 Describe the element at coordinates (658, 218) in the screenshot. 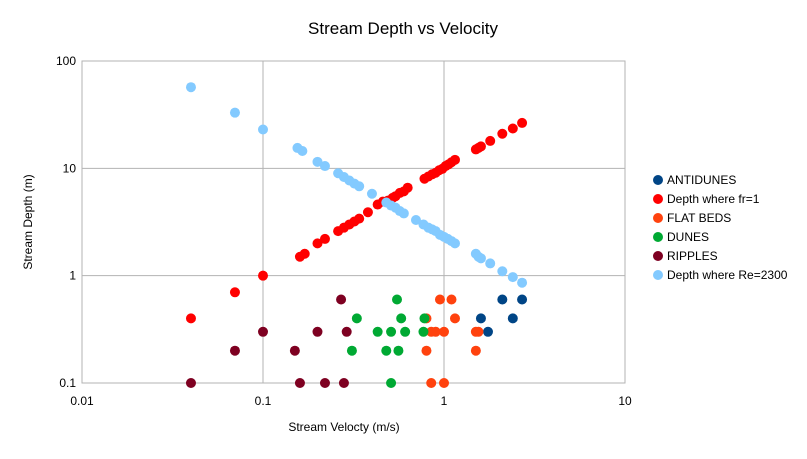

I see `legend-marker-flat-beds` at that location.